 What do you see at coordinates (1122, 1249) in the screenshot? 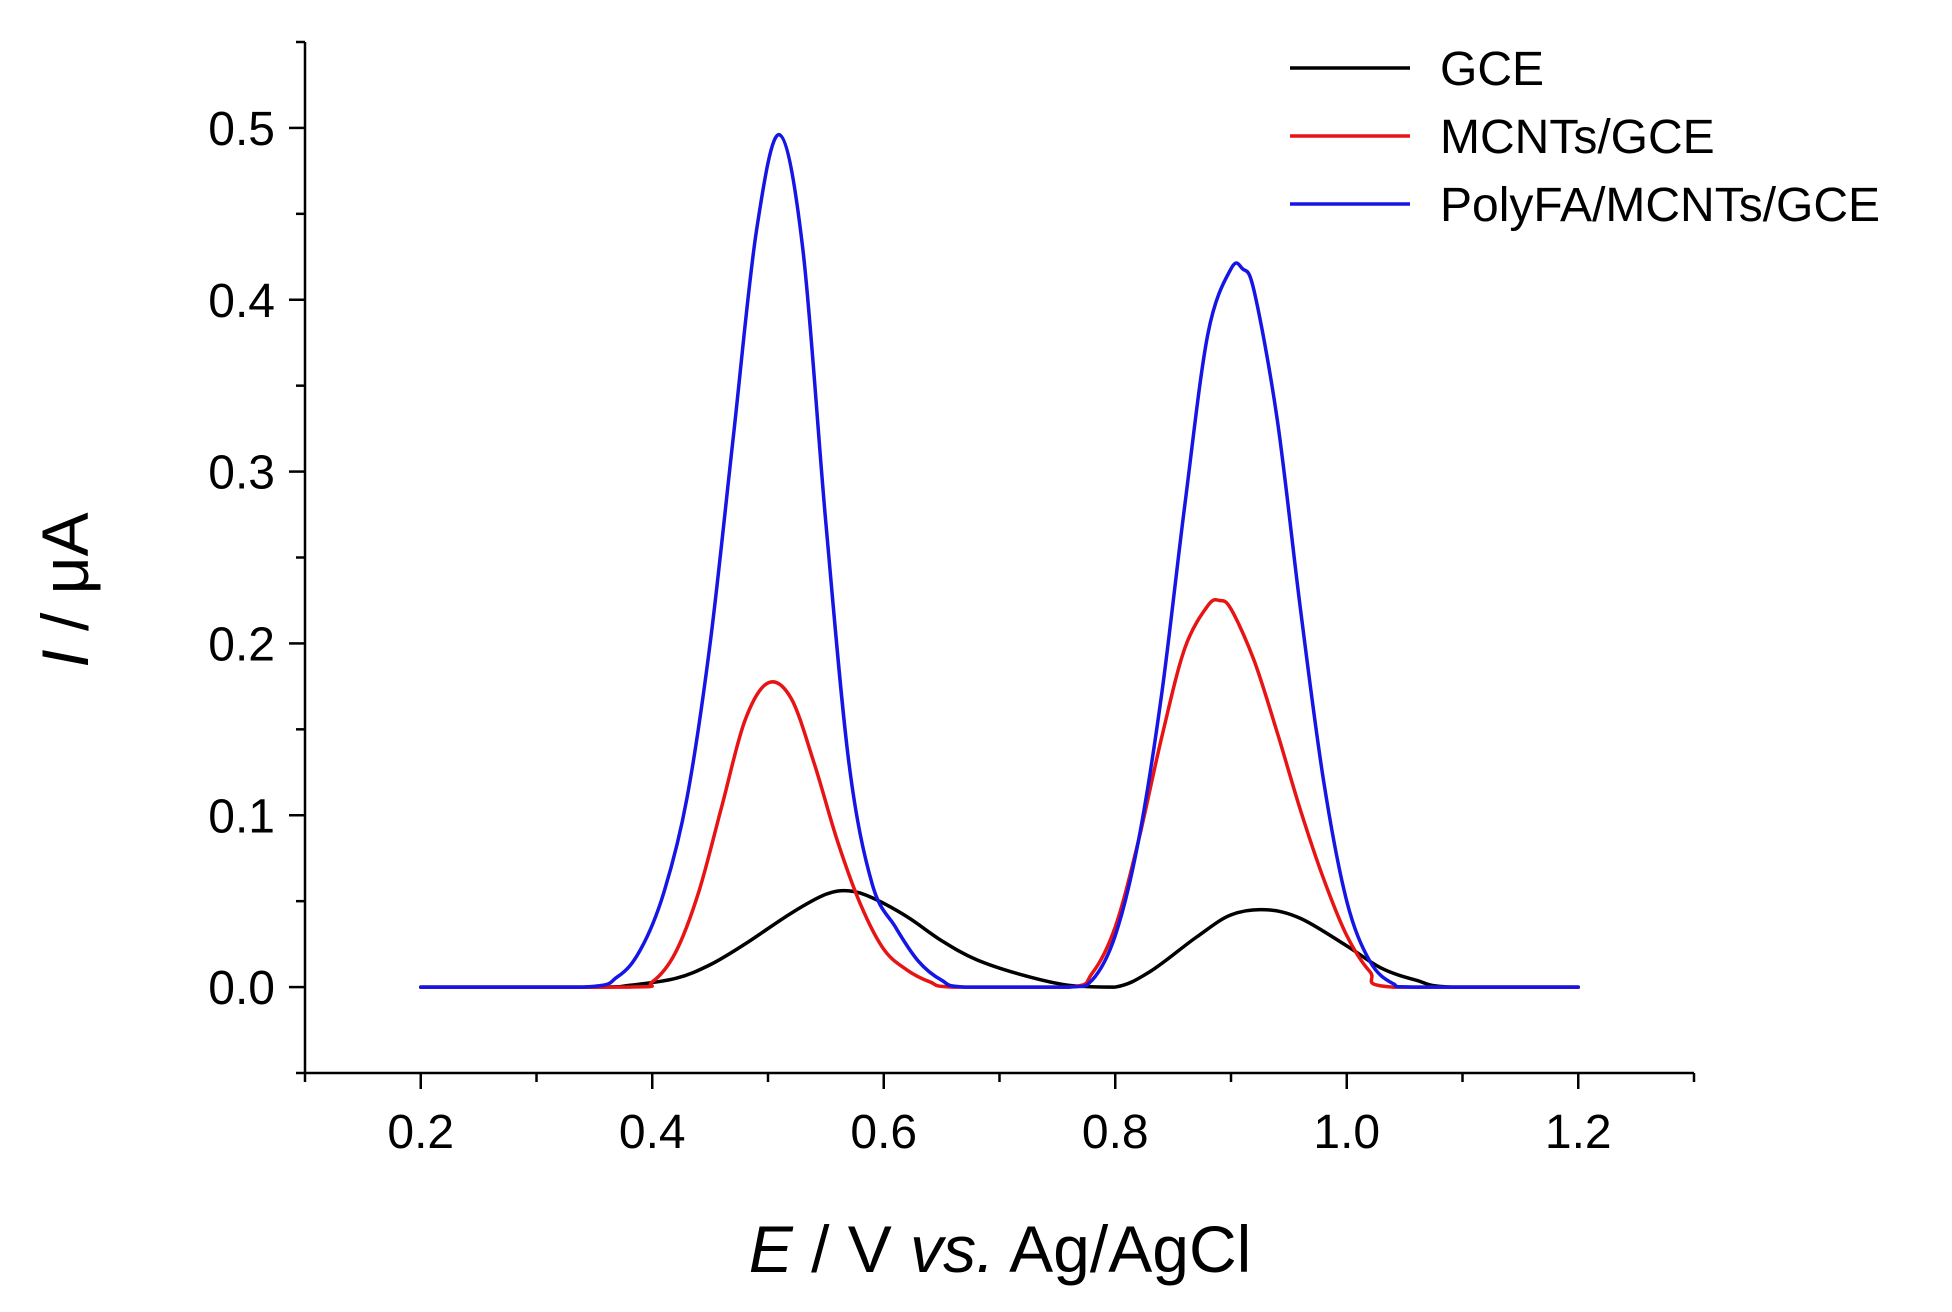
I see `x-axis-ref: Ag/AgCl` at bounding box center [1122, 1249].